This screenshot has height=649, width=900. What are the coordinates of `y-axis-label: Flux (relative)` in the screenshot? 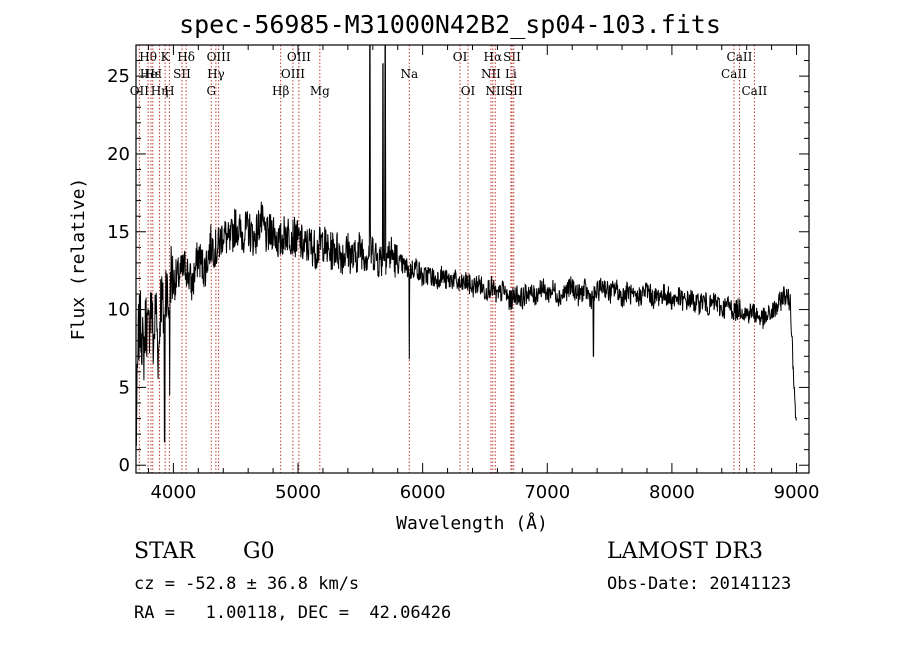 It's located at (78, 259).